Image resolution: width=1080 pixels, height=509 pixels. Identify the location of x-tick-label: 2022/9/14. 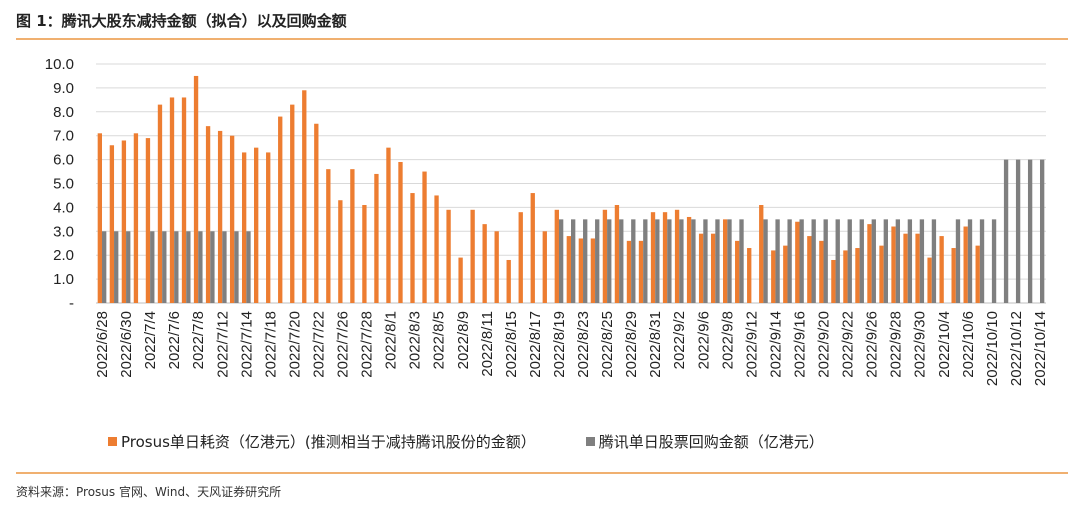
(775, 344).